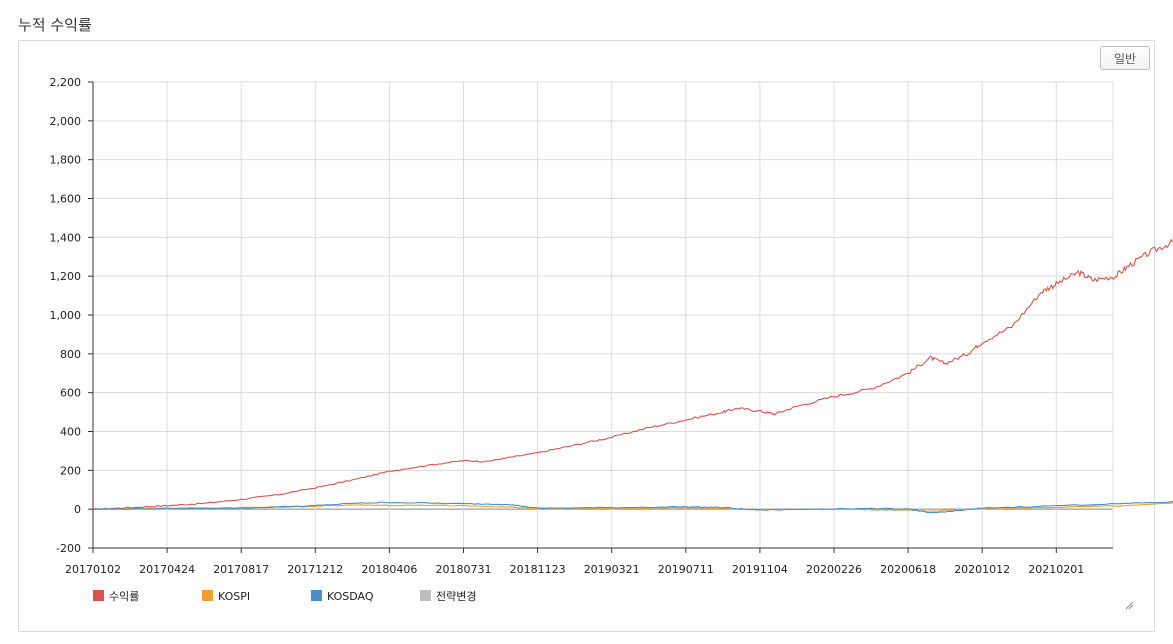  What do you see at coordinates (66, 160) in the screenshot?
I see `y-tick-label: 1,800` at bounding box center [66, 160].